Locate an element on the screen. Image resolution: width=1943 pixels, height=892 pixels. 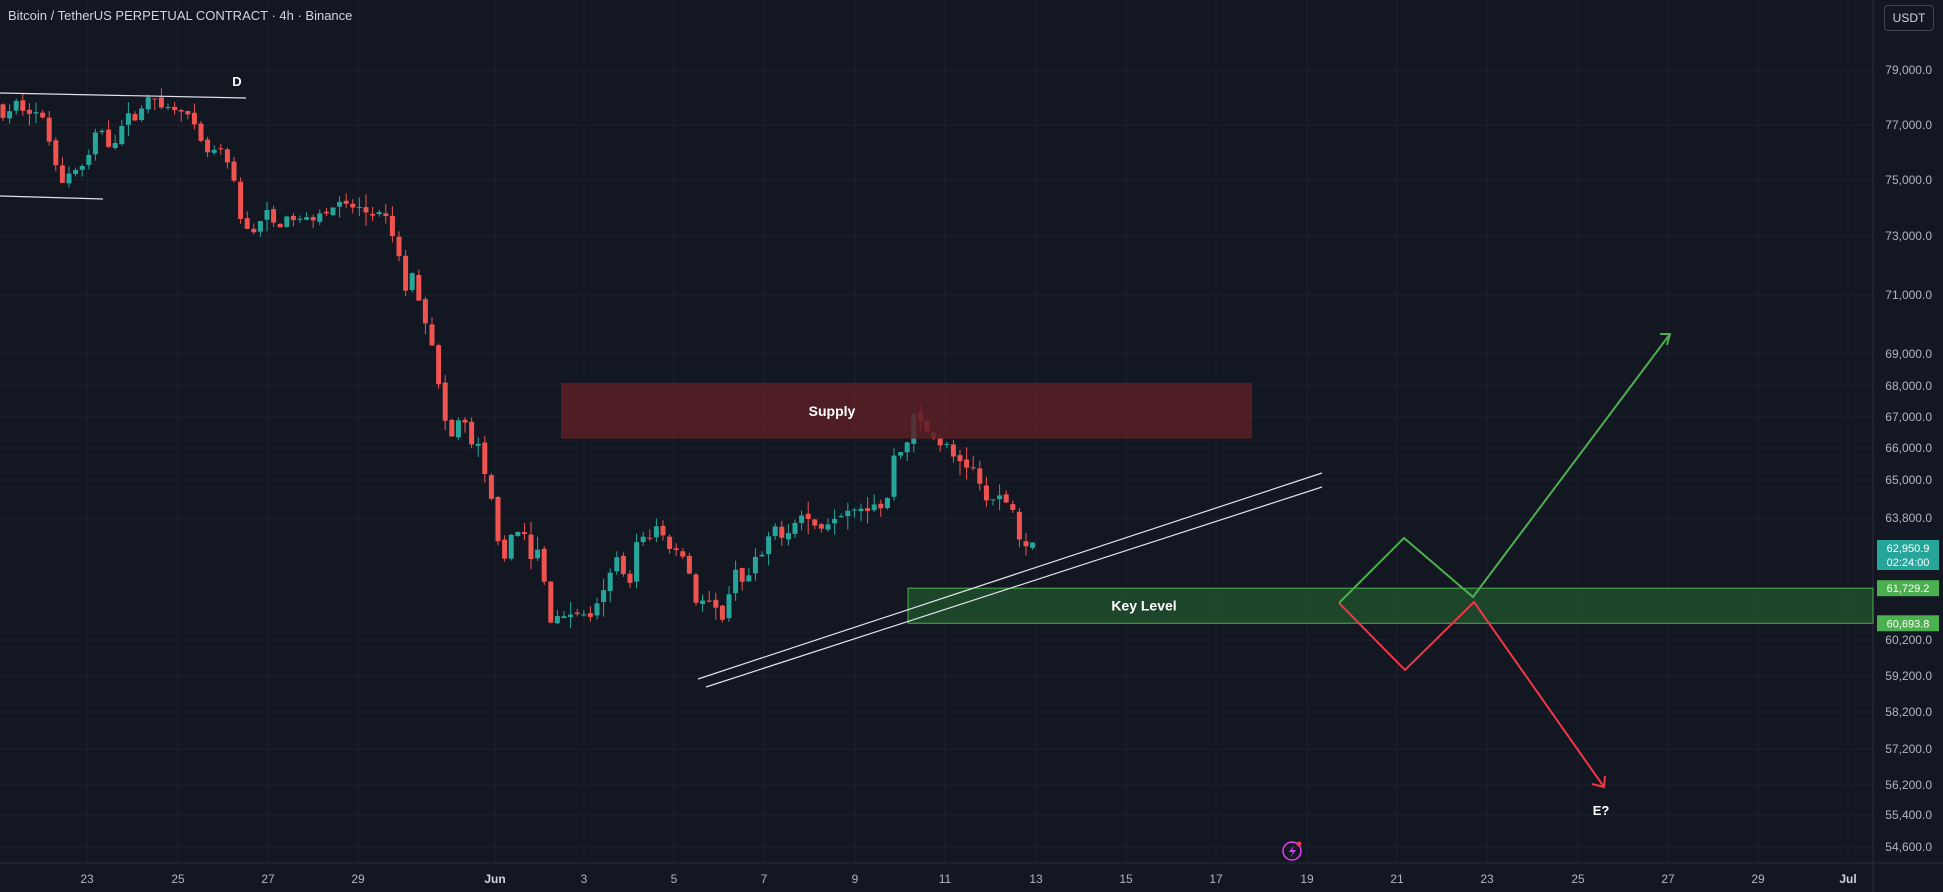
channel-line-lower is located at coordinates (1014, 587).